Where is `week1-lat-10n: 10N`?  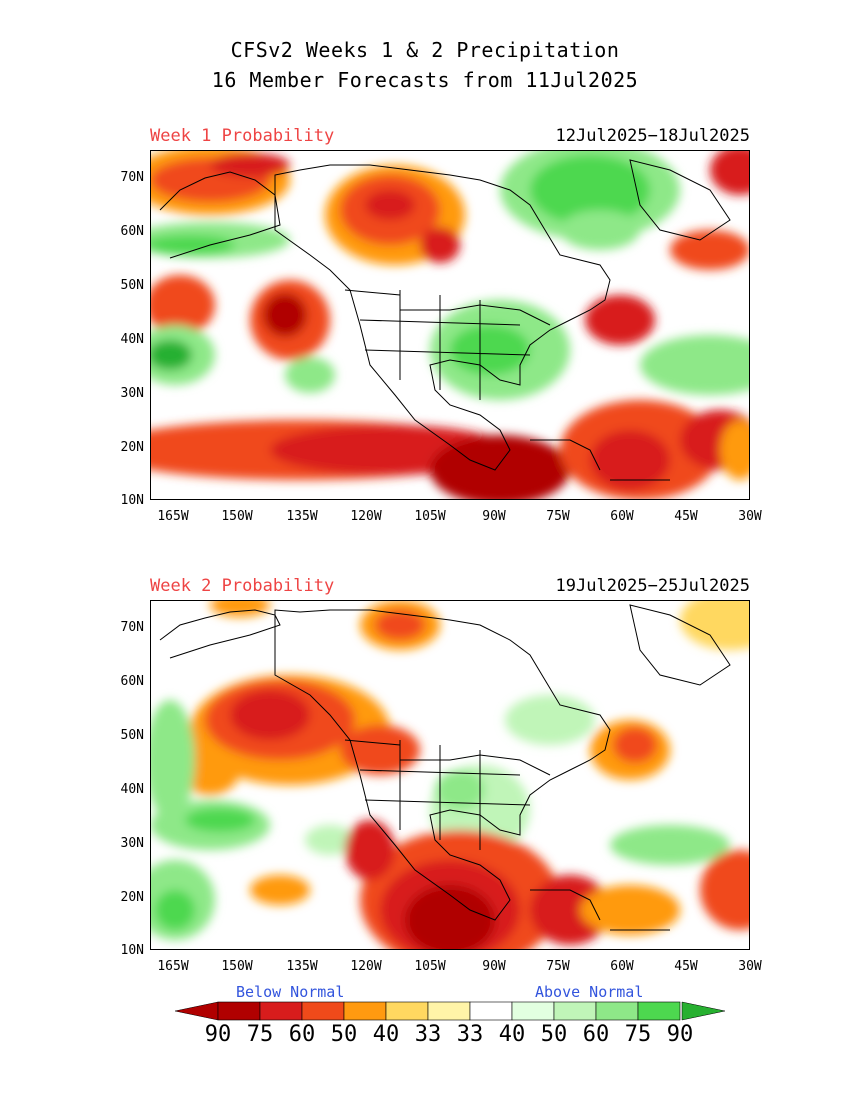 week1-lat-10n: 10N is located at coordinates (132, 500).